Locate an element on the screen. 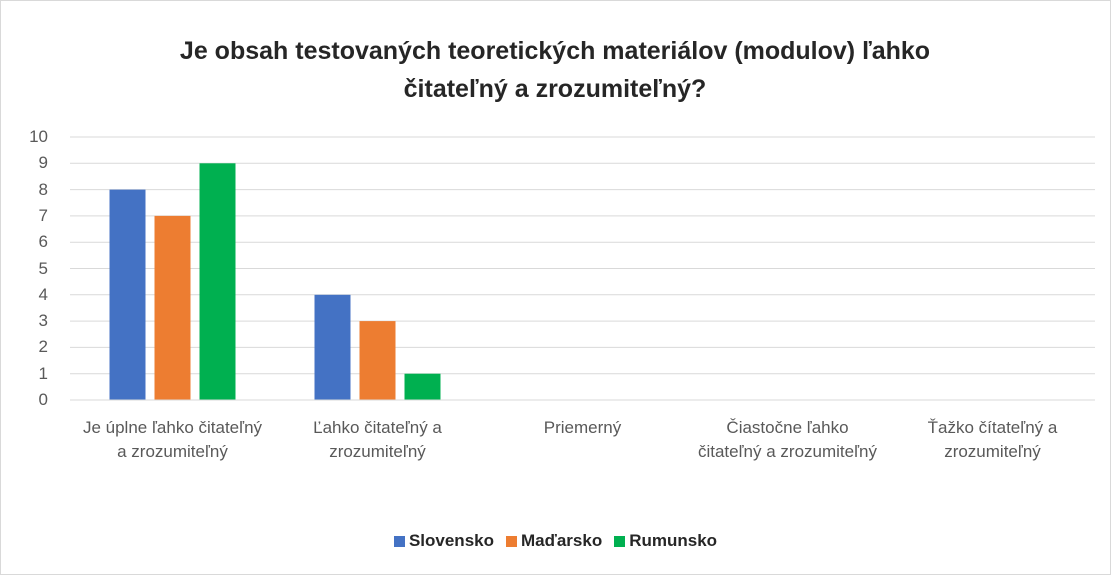  legend: Slovensko Maďarsko Rumunsko is located at coordinates (555, 541).